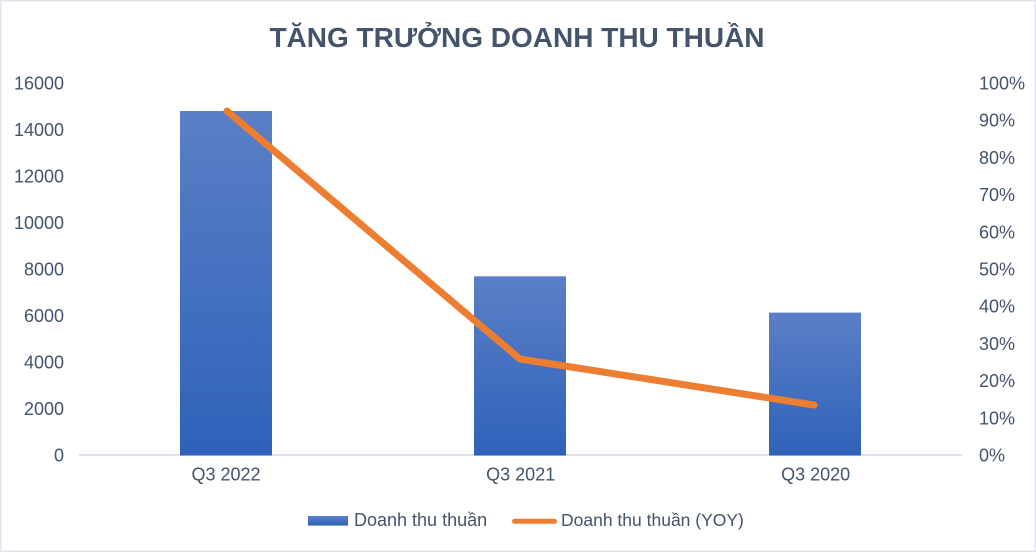 The image size is (1036, 552). What do you see at coordinates (520, 475) in the screenshot?
I see `svg-text: Q3 2021` at bounding box center [520, 475].